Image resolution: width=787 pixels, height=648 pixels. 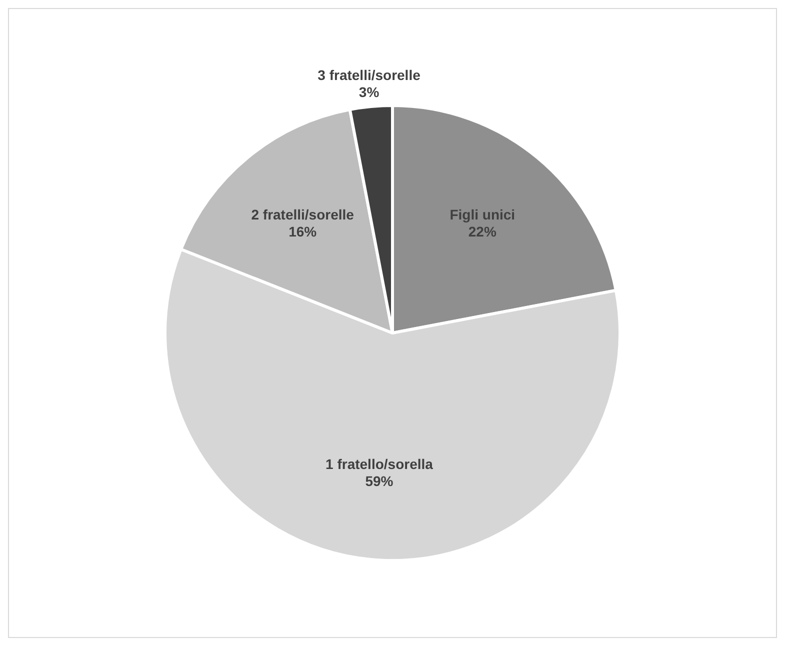 What do you see at coordinates (303, 232) in the screenshot?
I see `data-label: 16%` at bounding box center [303, 232].